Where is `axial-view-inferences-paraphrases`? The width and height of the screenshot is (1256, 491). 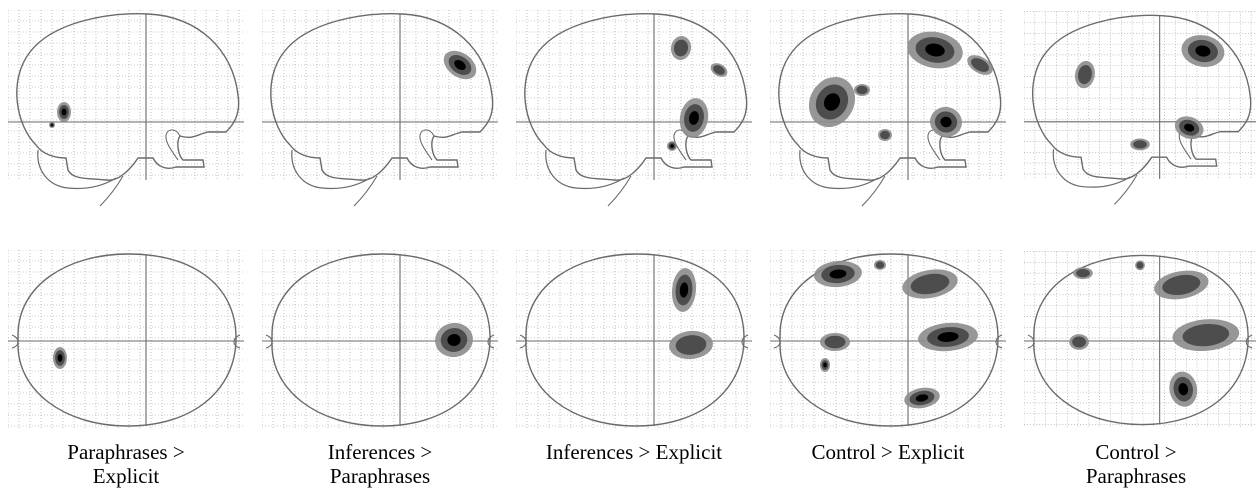 axial-view-inferences-paraphrases is located at coordinates (380, 341).